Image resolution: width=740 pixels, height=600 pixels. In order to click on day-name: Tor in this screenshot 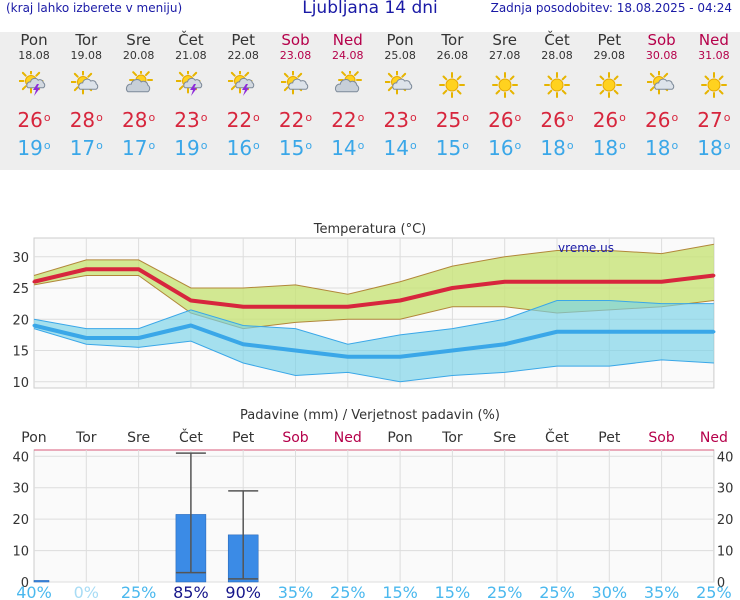, I will do `click(452, 40)`.